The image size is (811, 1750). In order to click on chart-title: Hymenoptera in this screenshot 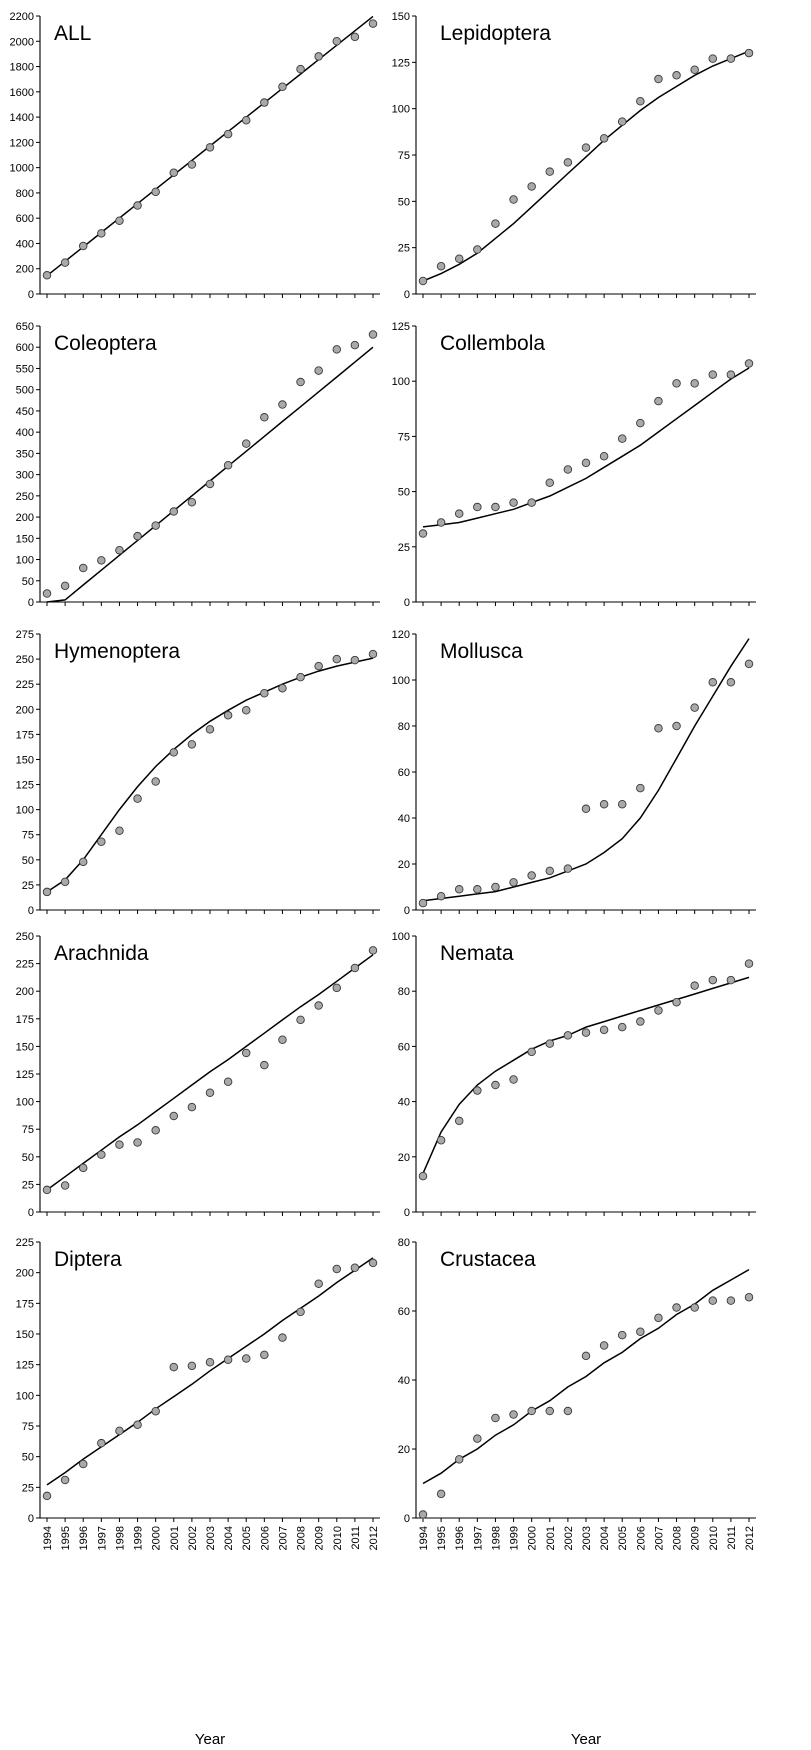, I will do `click(117, 651)`.